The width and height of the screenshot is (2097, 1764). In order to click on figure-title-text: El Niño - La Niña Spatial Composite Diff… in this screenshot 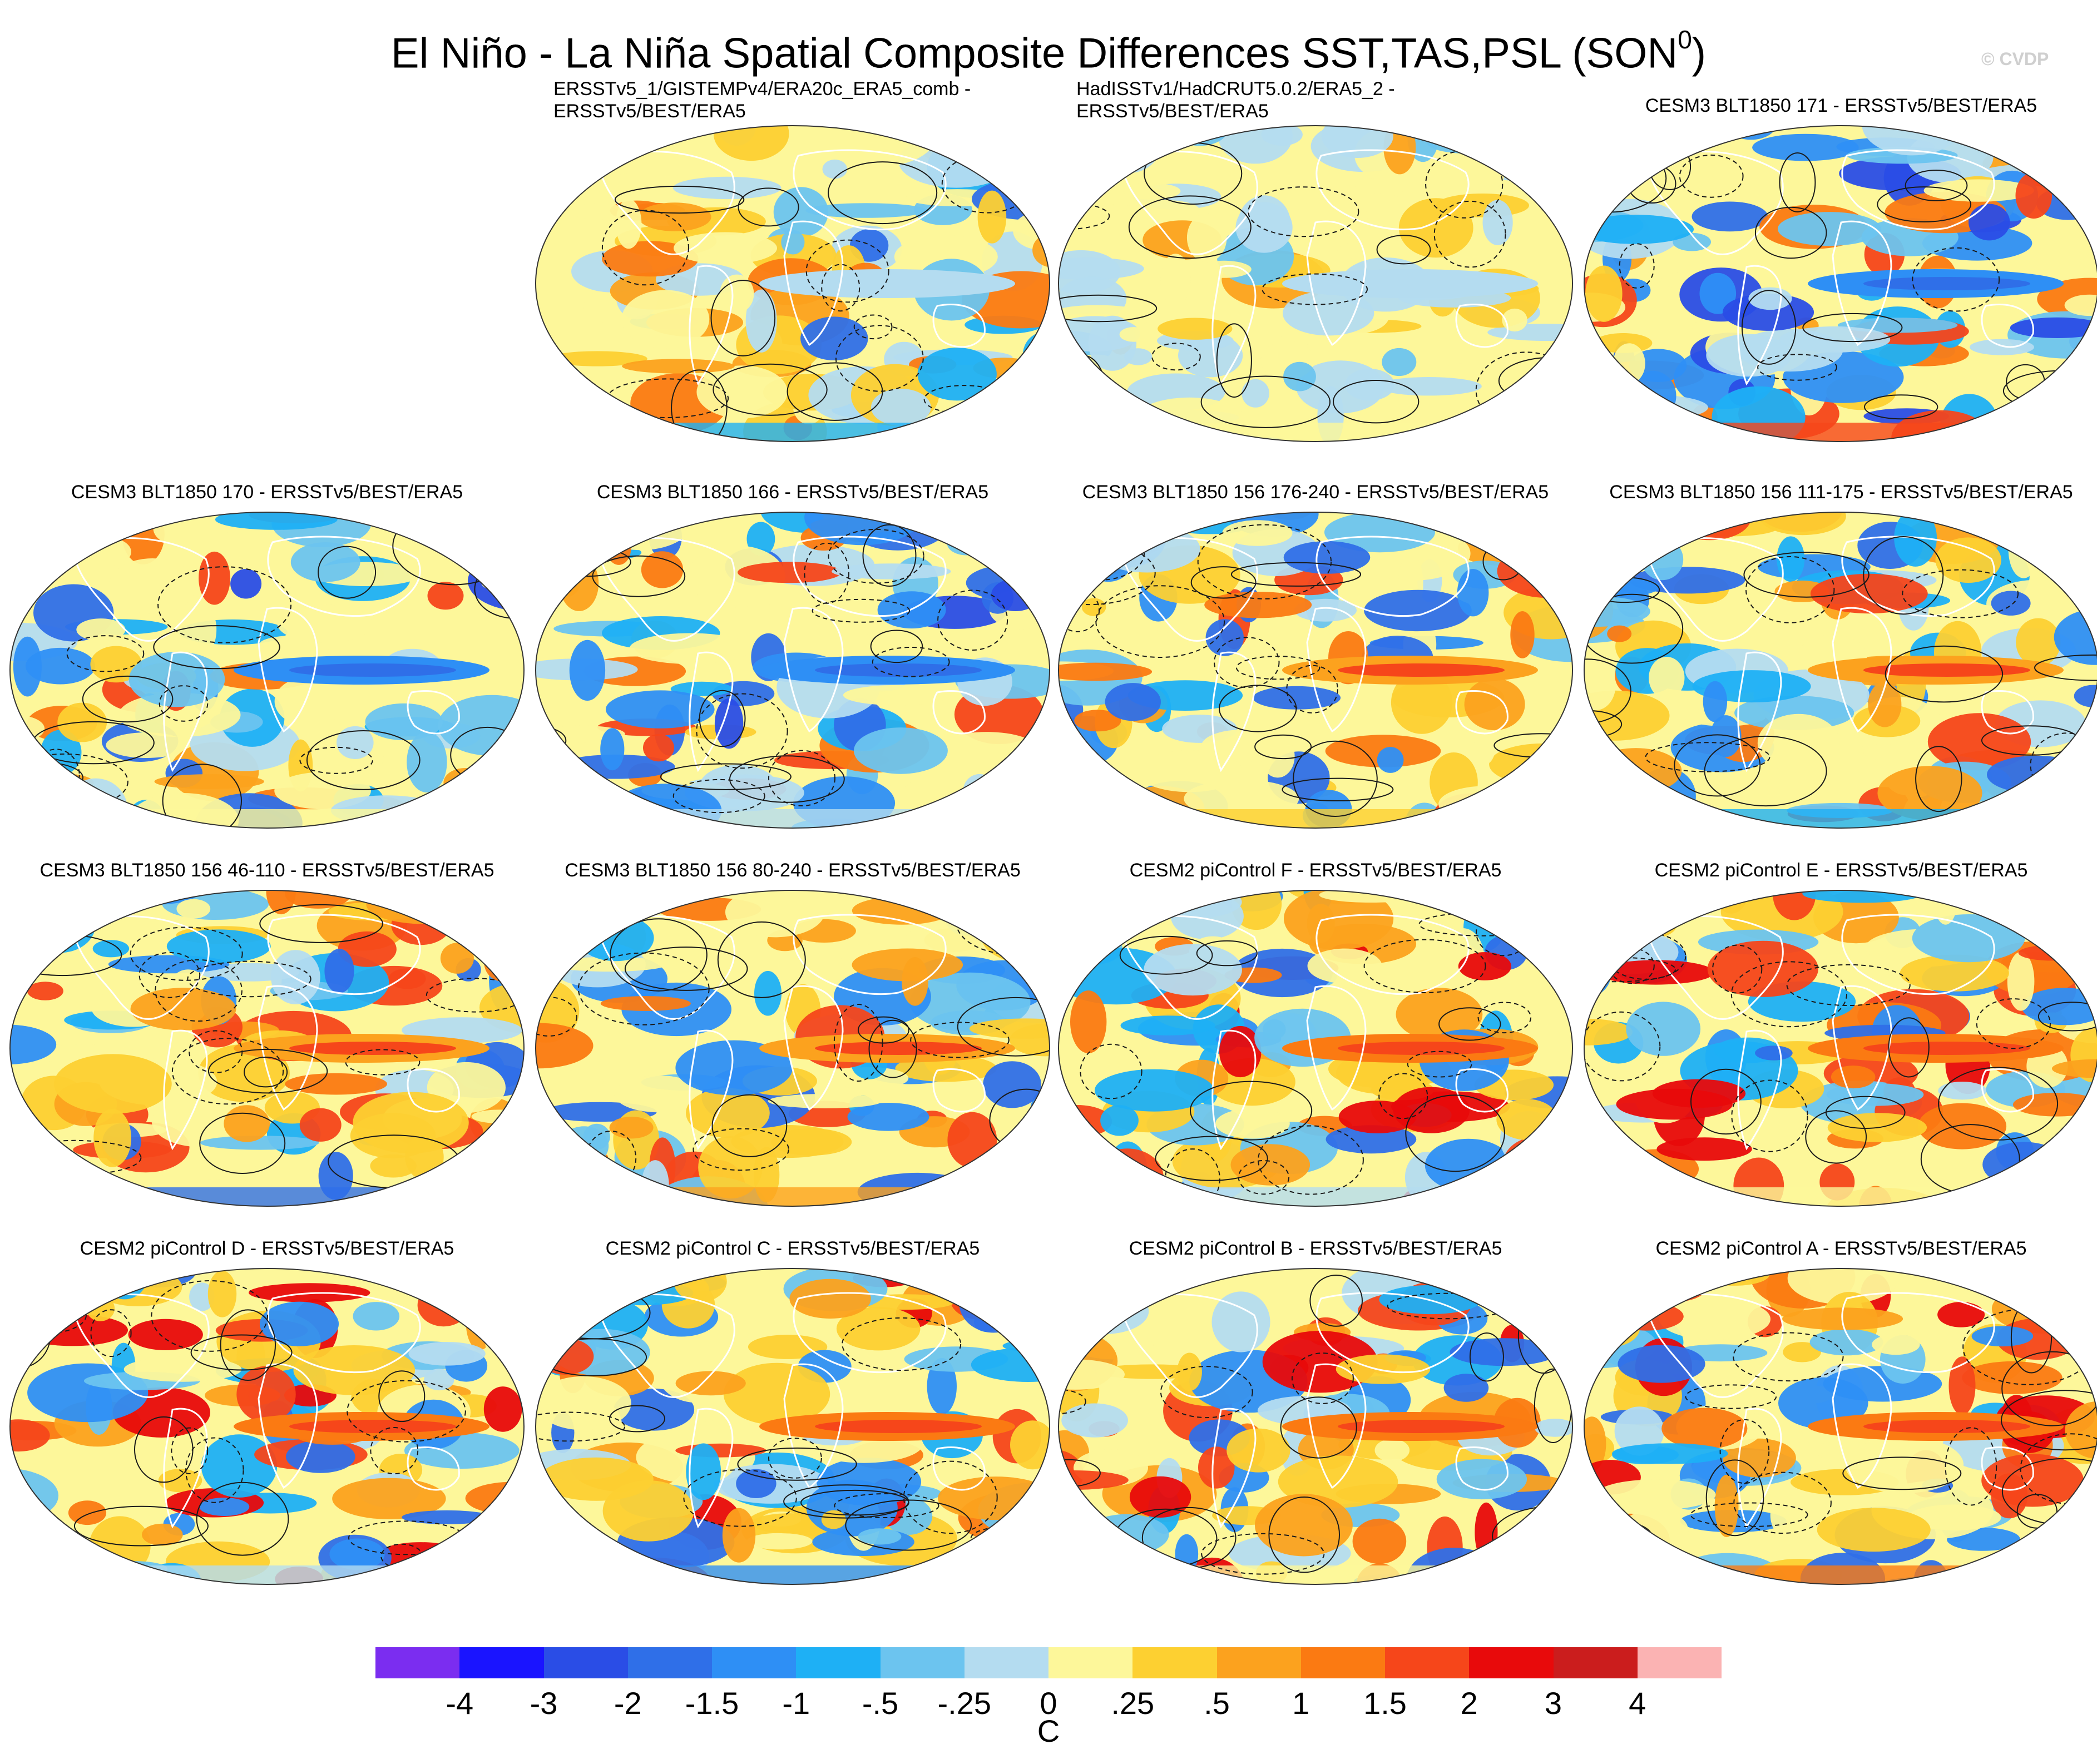, I will do `click(1034, 53)`.